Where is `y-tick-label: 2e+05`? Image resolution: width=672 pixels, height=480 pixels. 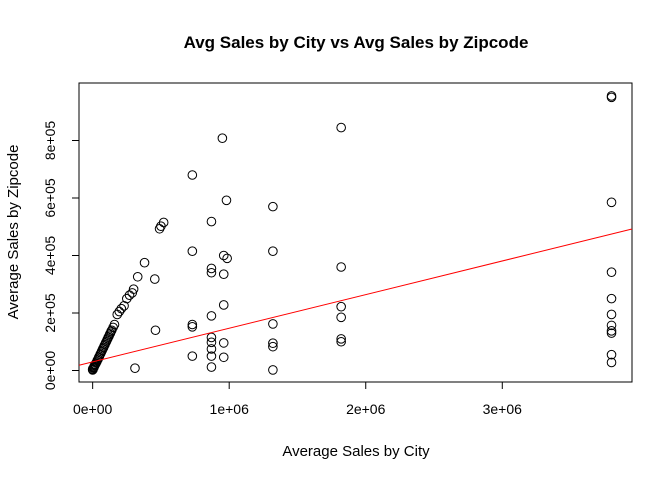 y-tick-label: 2e+05 is located at coordinates (50, 313).